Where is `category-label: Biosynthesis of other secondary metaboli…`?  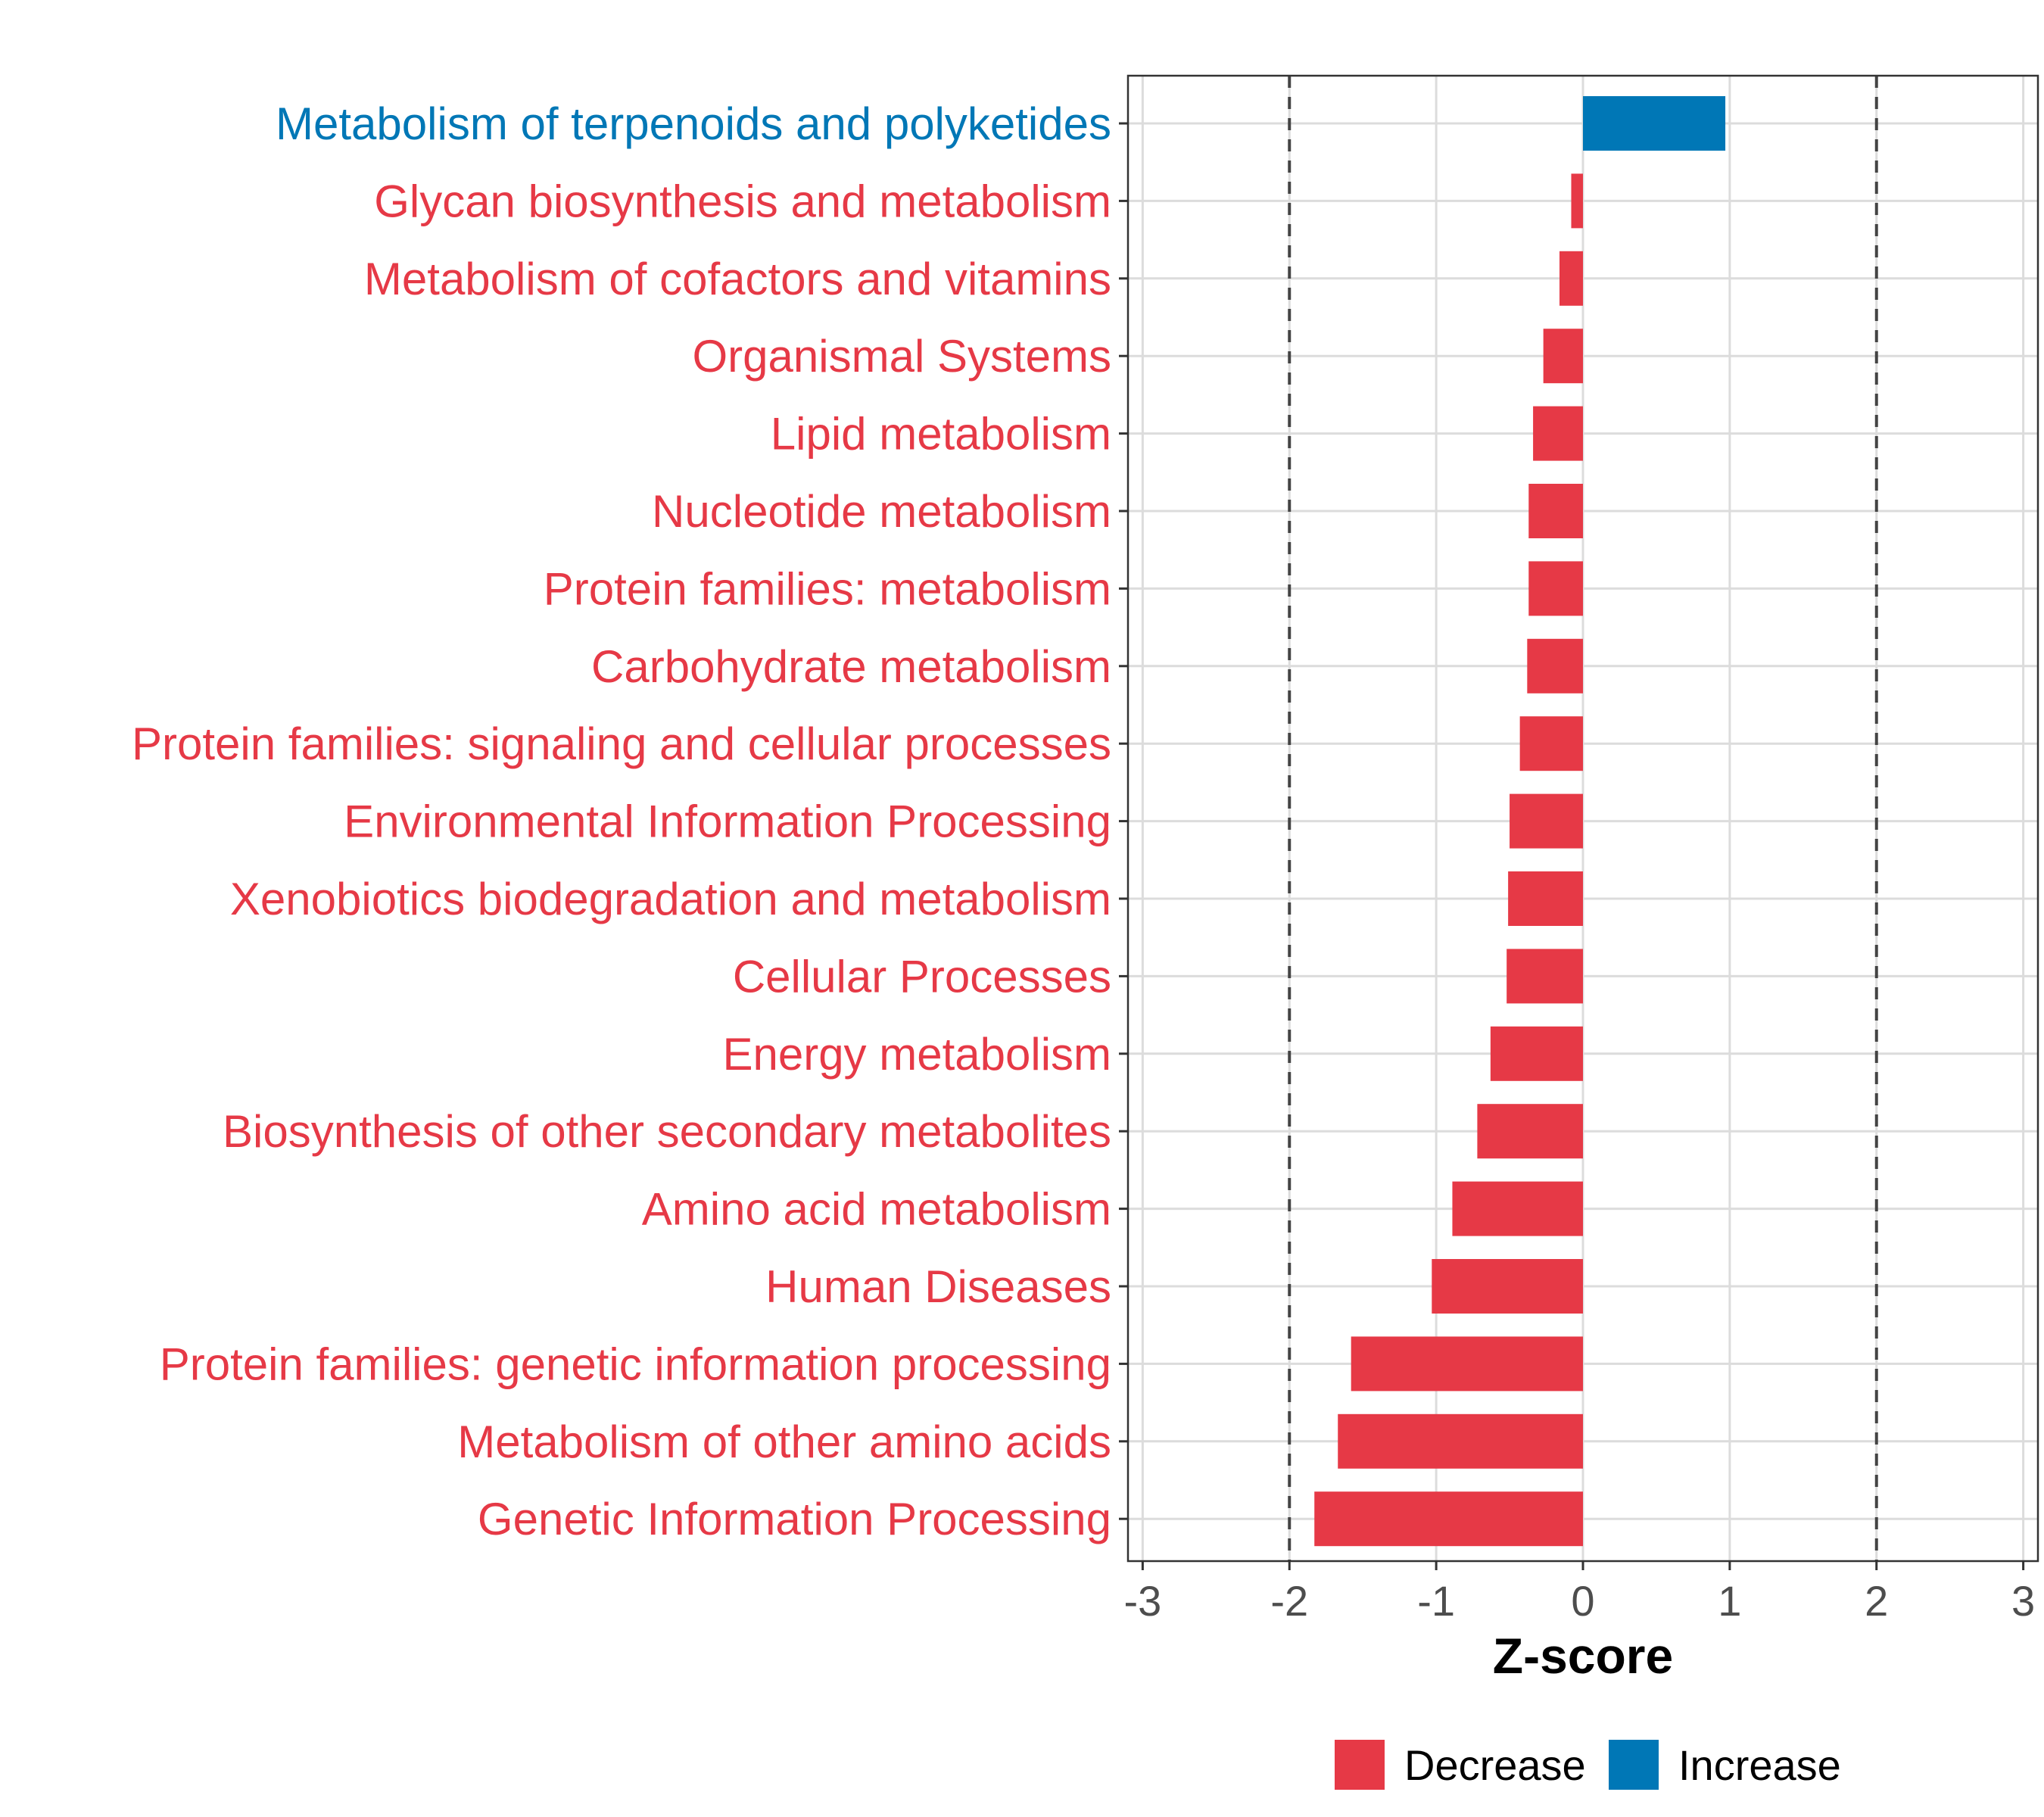
category-label: Biosynthesis of other secondary metaboli… is located at coordinates (667, 1131).